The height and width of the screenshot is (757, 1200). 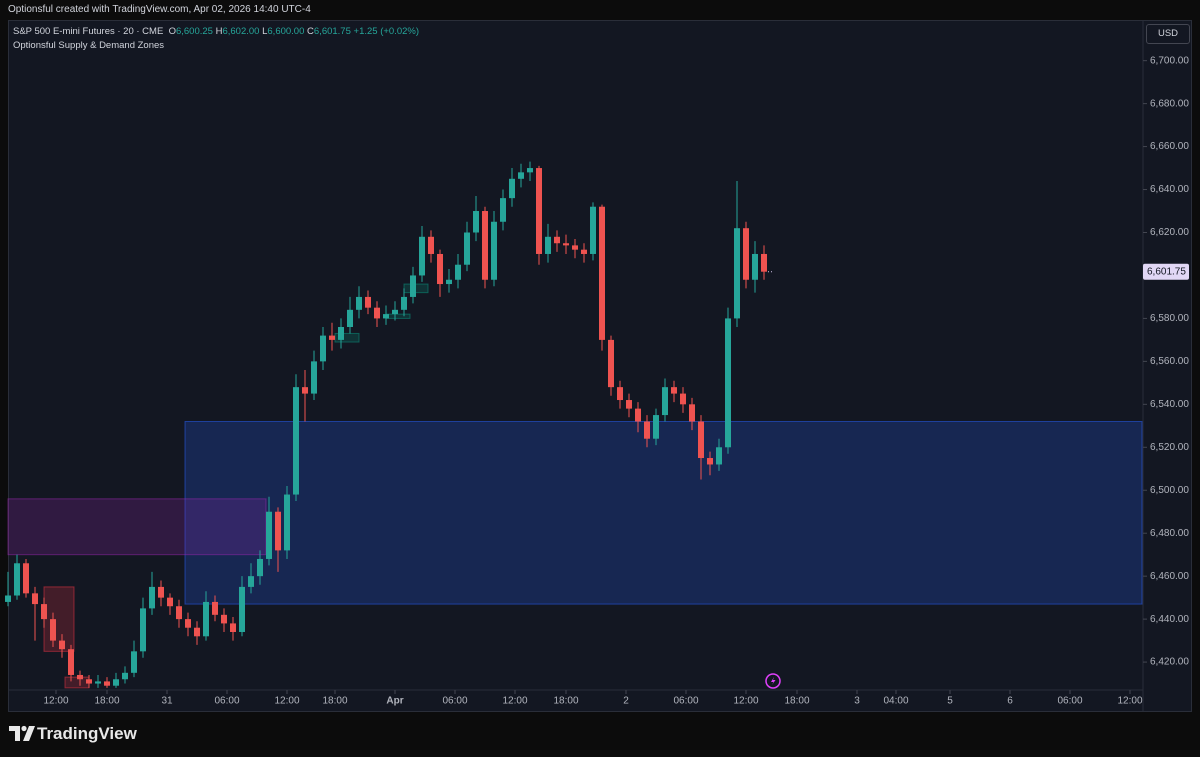 What do you see at coordinates (857, 701) in the screenshot?
I see `x-tick-label: 3` at bounding box center [857, 701].